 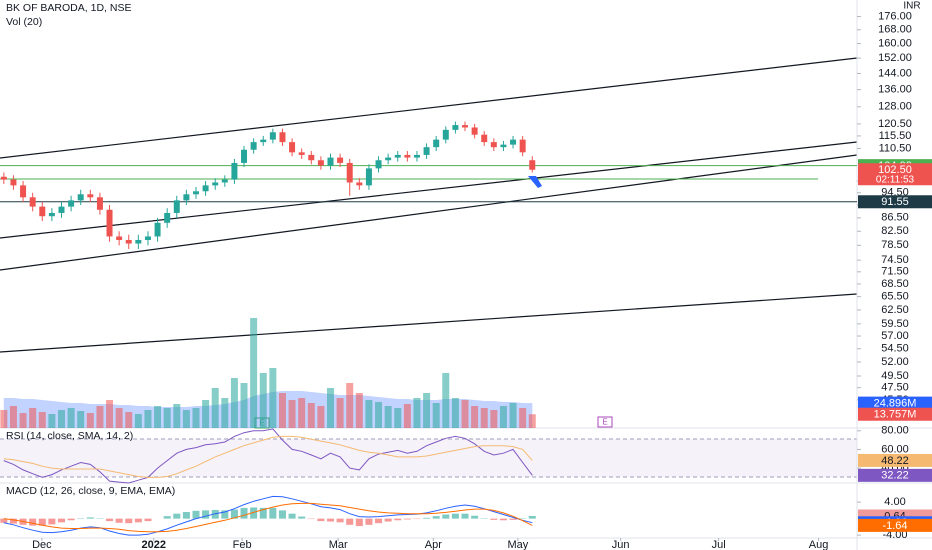 What do you see at coordinates (895, 449) in the screenshot?
I see `y-tick-label: 60.00` at bounding box center [895, 449].